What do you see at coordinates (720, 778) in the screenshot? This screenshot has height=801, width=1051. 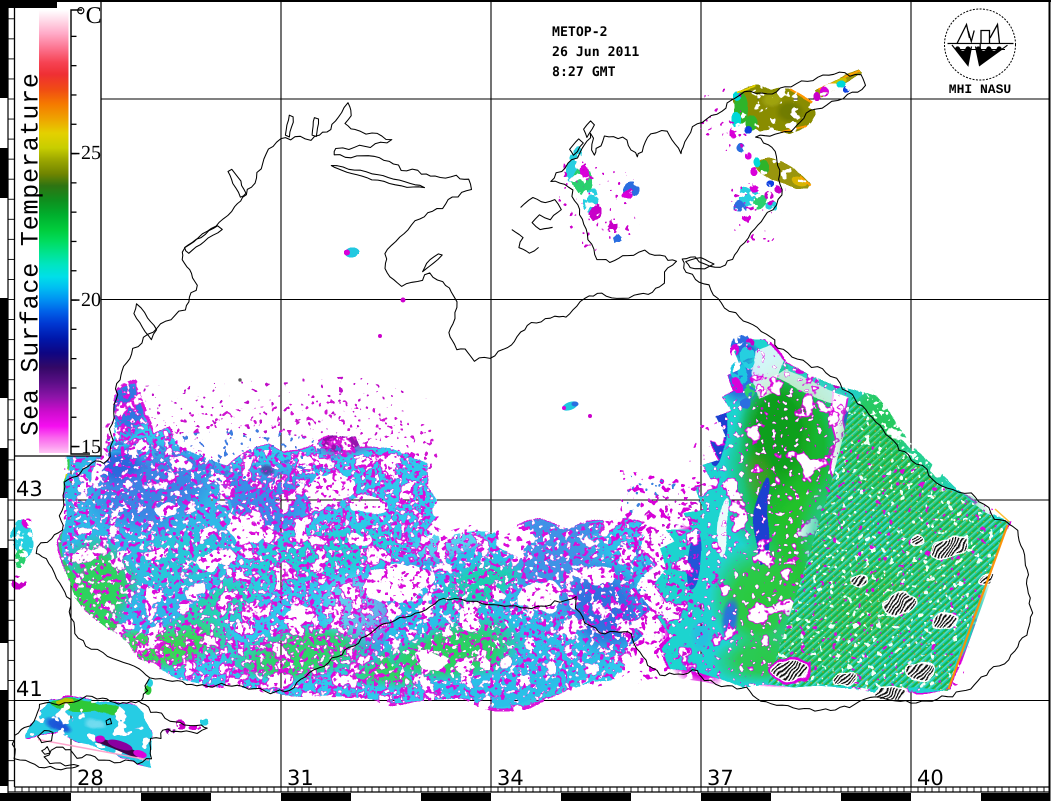 I see `lon-label-37: 37` at bounding box center [720, 778].